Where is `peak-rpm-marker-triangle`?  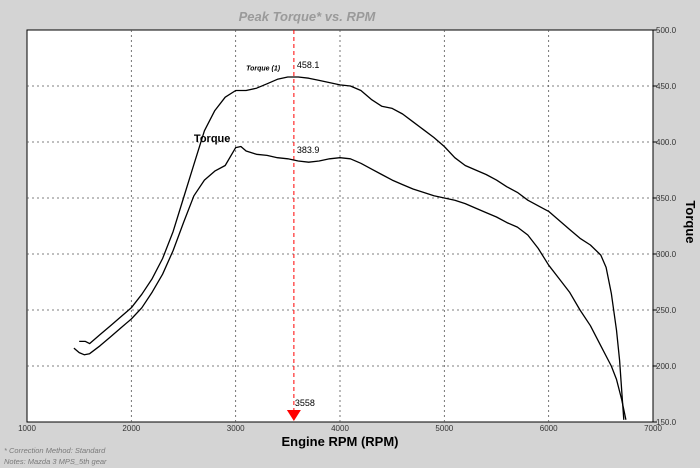
peak-rpm-marker-triangle is located at coordinates (293, 415).